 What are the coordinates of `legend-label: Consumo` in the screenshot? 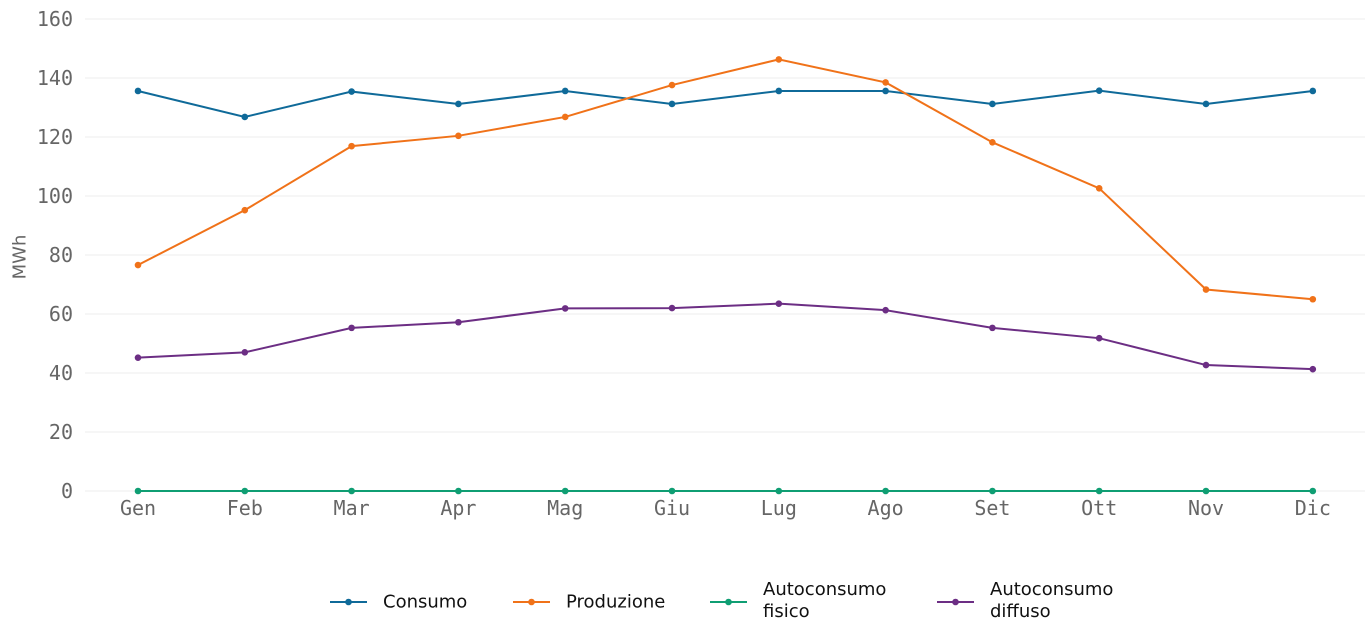 It's located at (425, 602).